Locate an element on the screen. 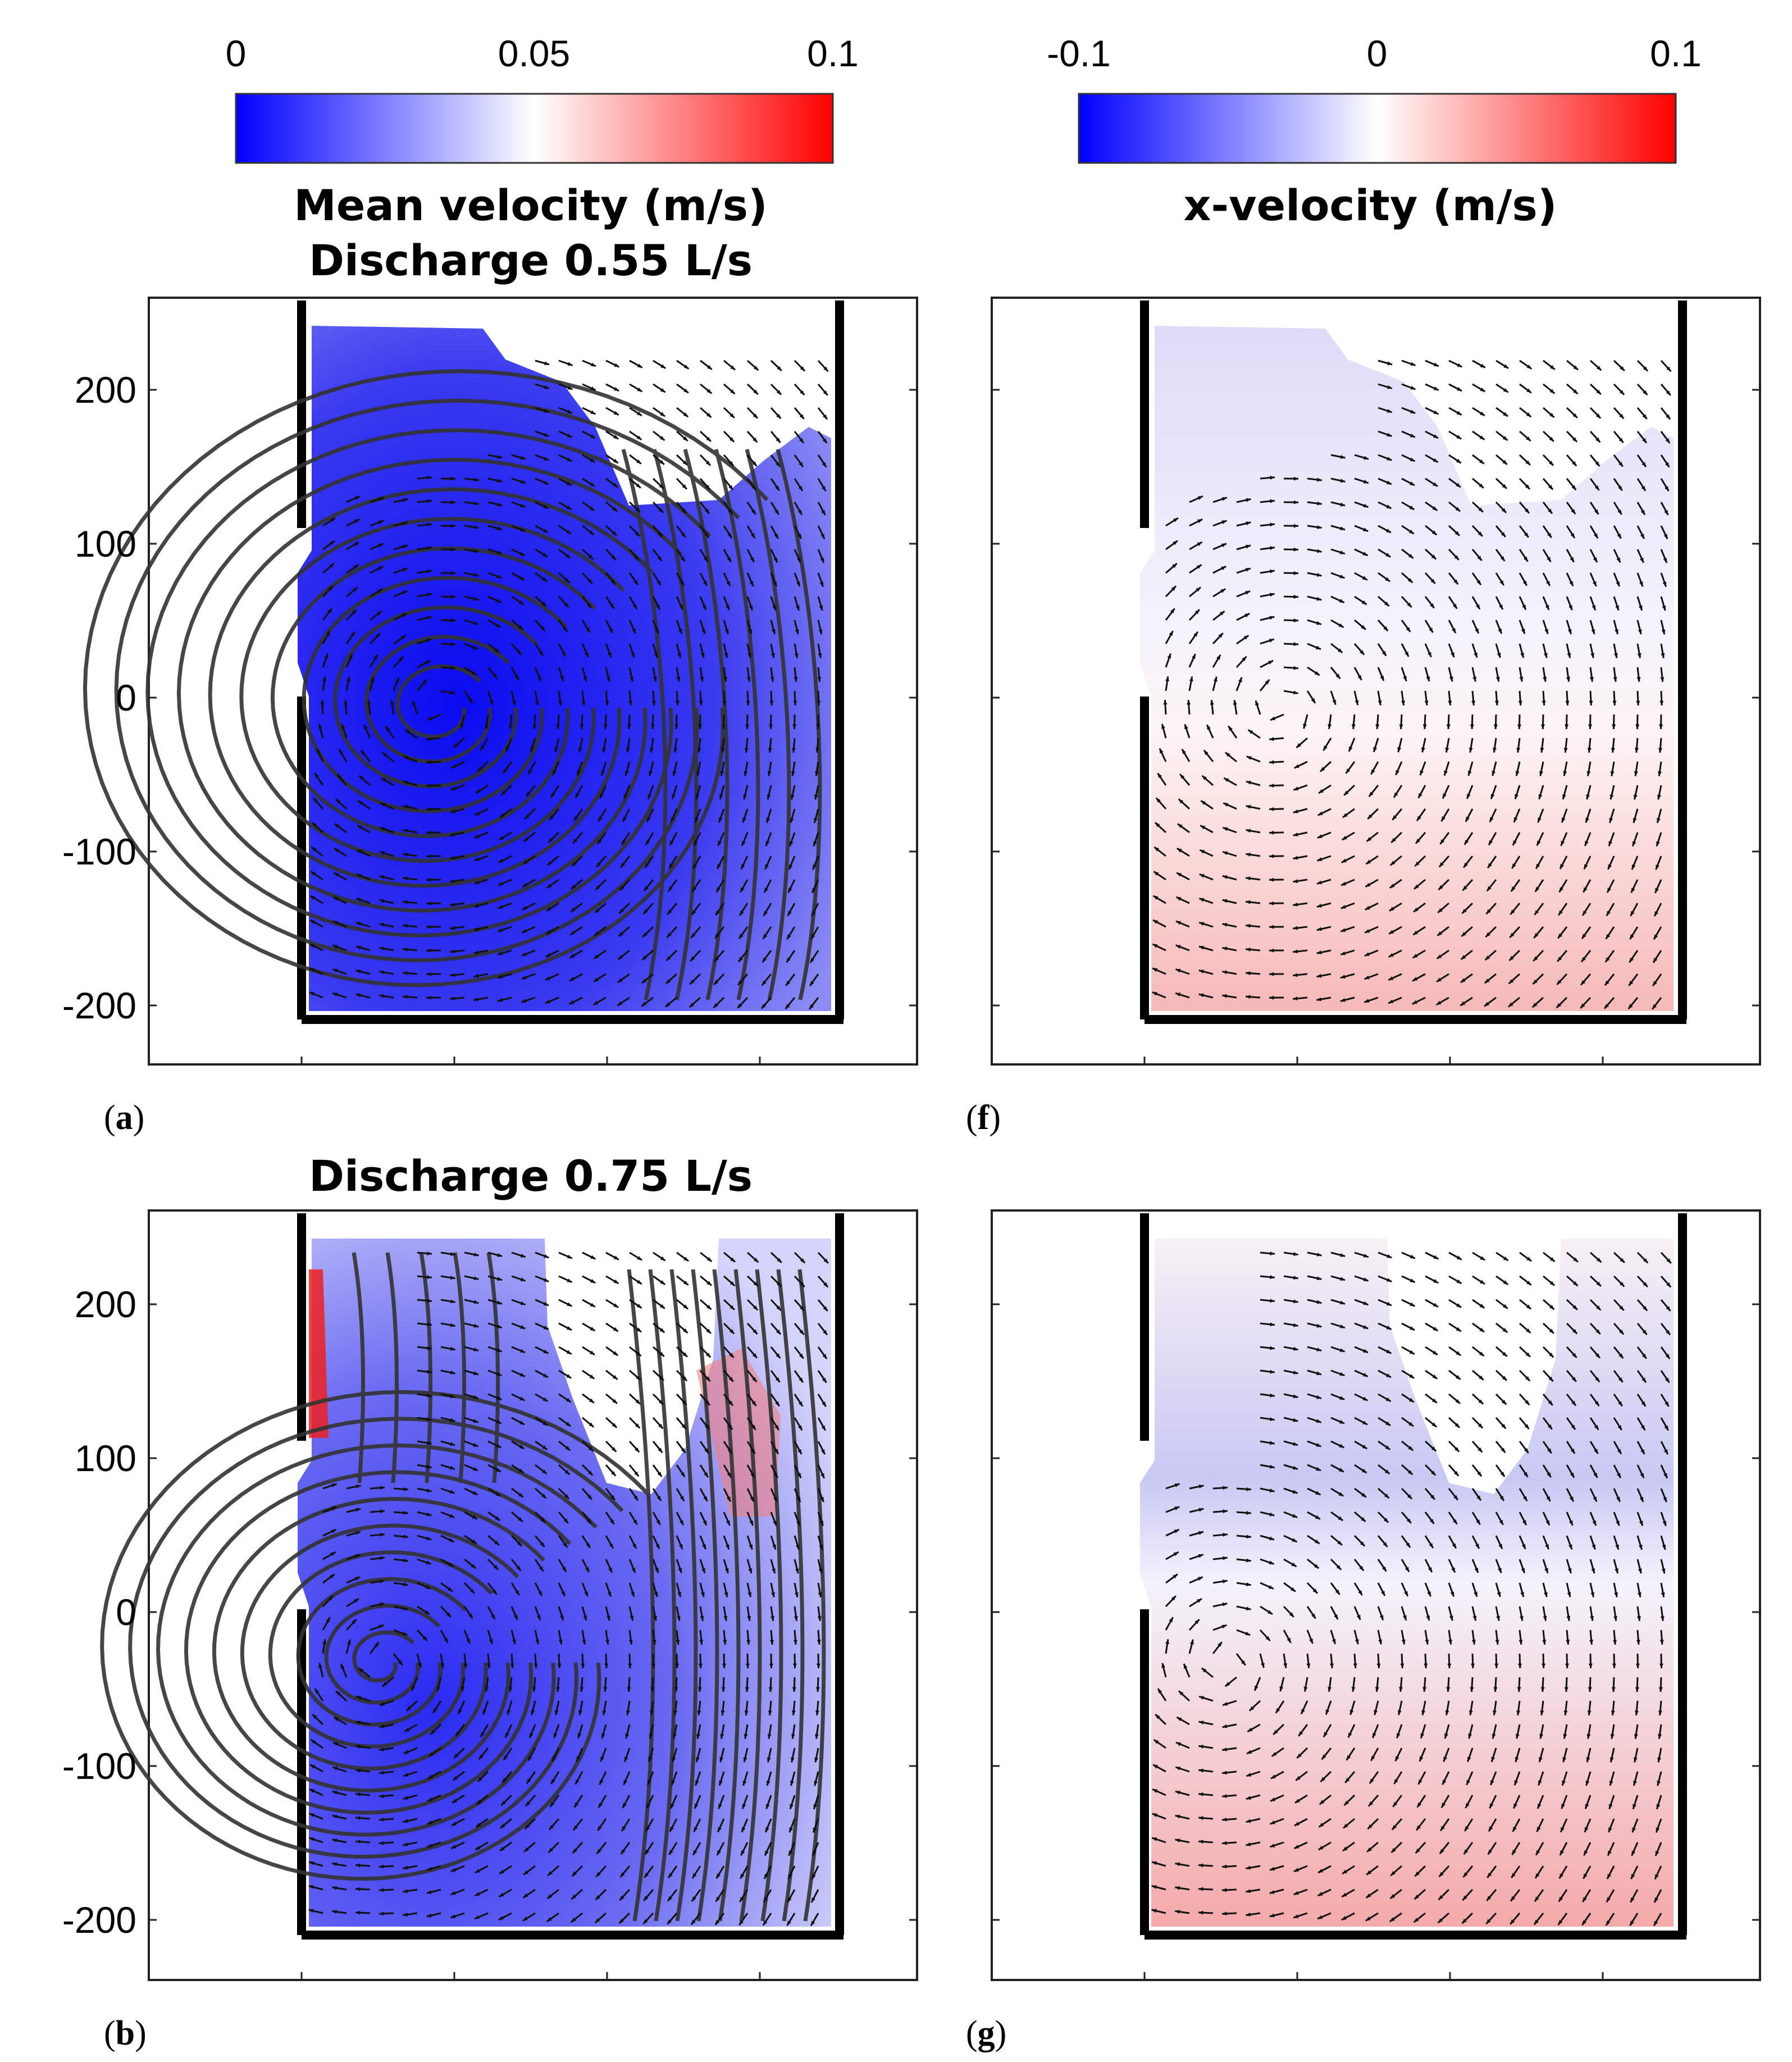 Image resolution: width=1792 pixels, height=2062 pixels. y-tick-label: 100 is located at coordinates (105, 544).